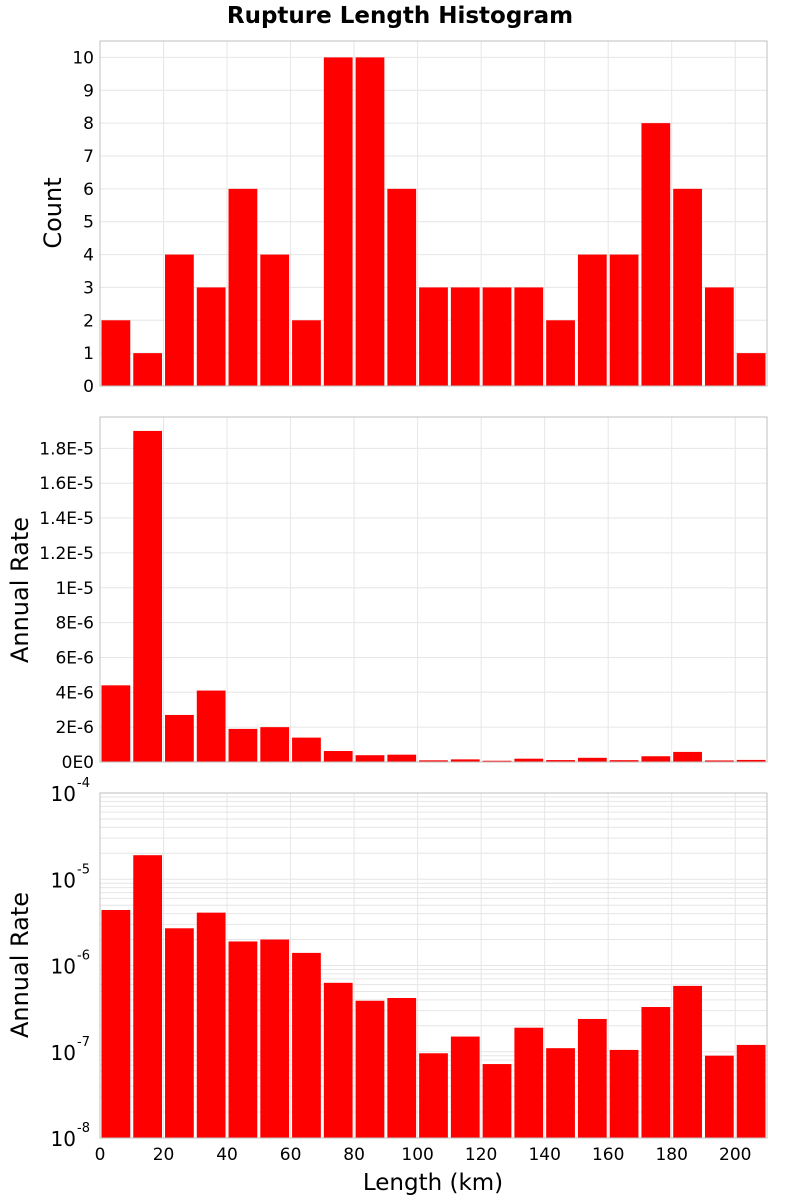 The width and height of the screenshot is (800, 1200). What do you see at coordinates (74, 728) in the screenshot?
I see `y-tick-label: 2E-6` at bounding box center [74, 728].